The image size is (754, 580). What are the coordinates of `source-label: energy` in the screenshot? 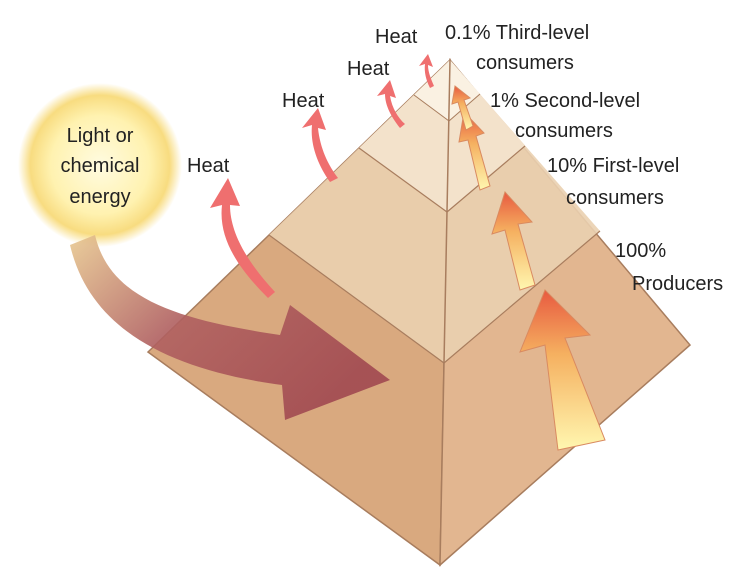 It's located at (99, 197).